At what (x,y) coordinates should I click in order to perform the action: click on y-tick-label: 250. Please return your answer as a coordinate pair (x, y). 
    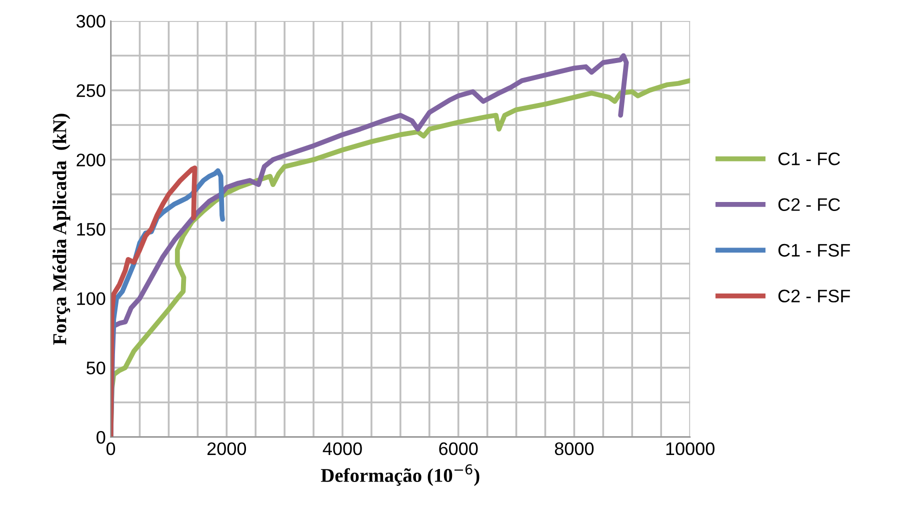
    Looking at the image, I should click on (91, 91).